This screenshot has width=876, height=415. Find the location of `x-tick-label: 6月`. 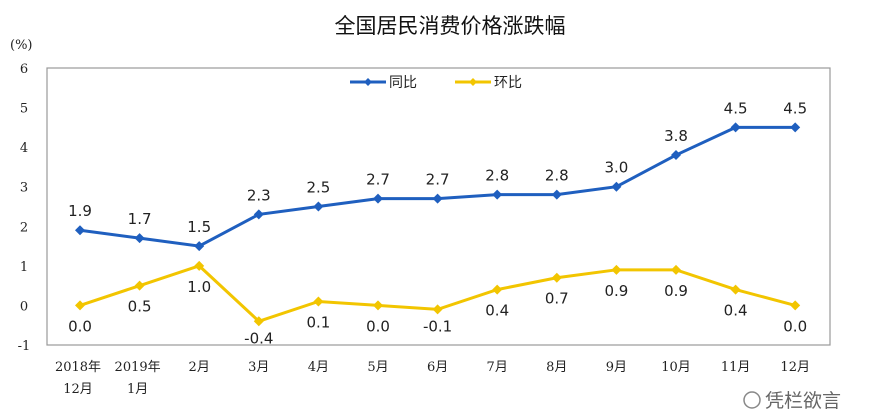

x-tick-label: 6月 is located at coordinates (437, 367).